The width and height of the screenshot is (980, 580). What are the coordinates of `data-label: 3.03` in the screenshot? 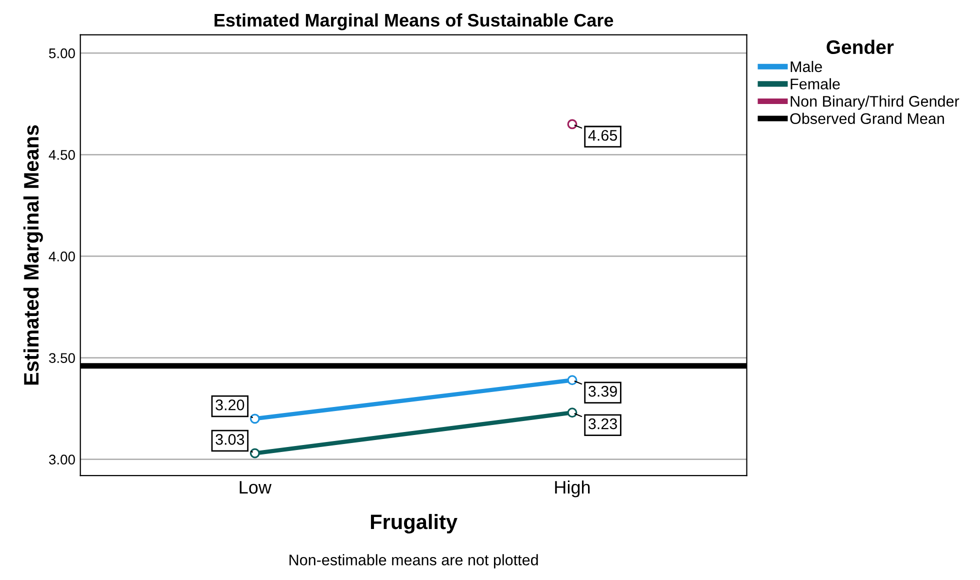 It's located at (230, 439).